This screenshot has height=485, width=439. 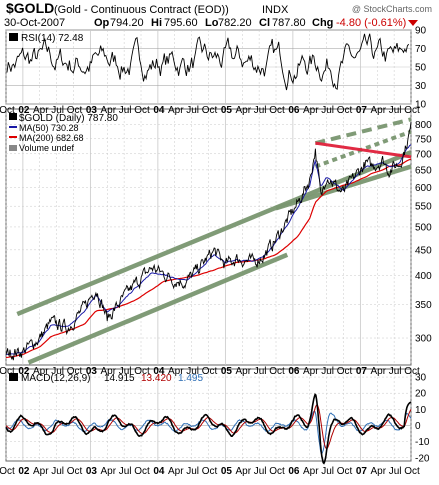 I want to click on macd-value: 14.915, so click(x=119, y=378).